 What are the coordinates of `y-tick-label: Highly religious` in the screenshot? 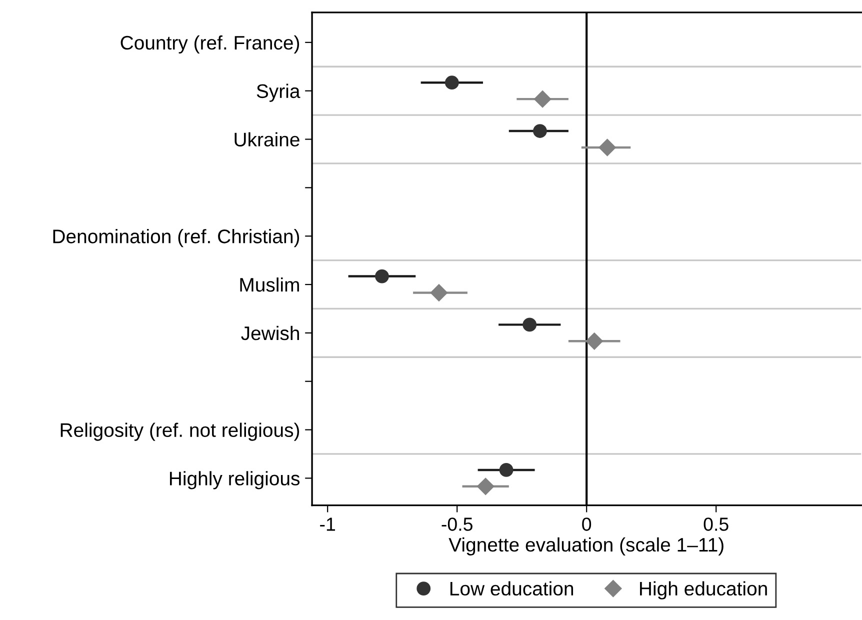 It's located at (235, 480).